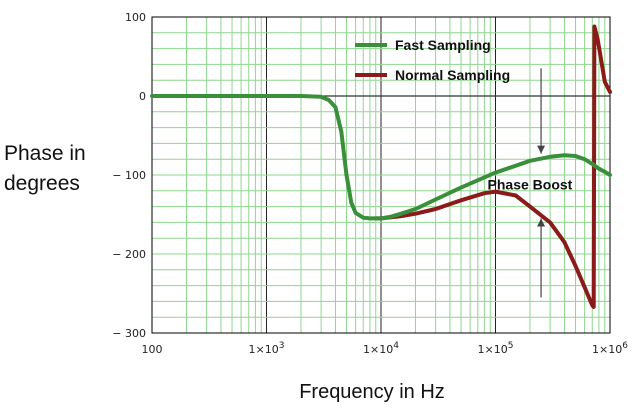 This screenshot has width=640, height=411. What do you see at coordinates (610, 348) in the screenshot?
I see `x-tick-label: 1×106` at bounding box center [610, 348].